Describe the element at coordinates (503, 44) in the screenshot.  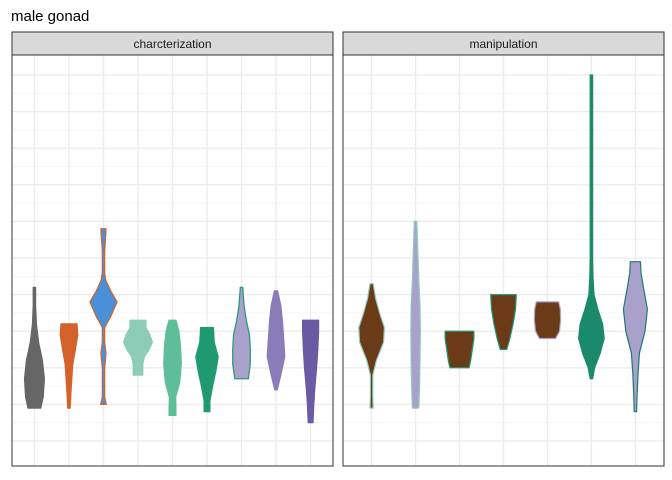
I see `facet-strip-label: manipulation` at that location.